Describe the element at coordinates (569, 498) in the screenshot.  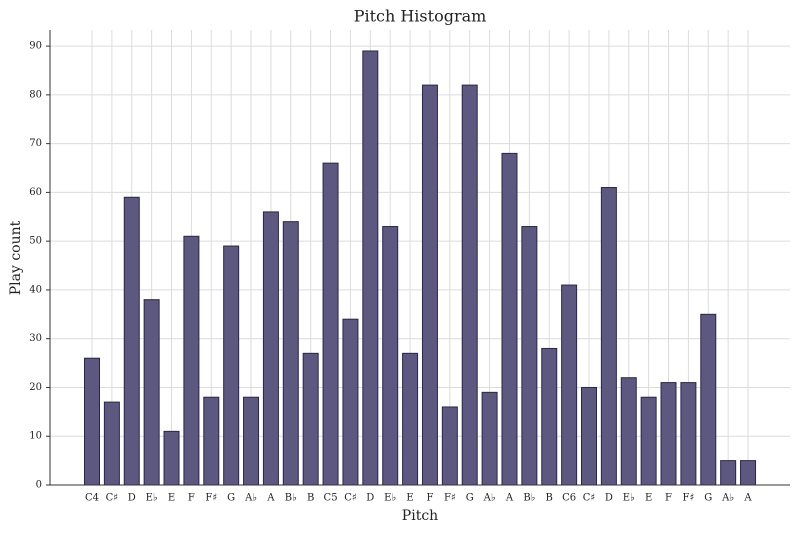
I see `x-tick-label: C6` at that location.